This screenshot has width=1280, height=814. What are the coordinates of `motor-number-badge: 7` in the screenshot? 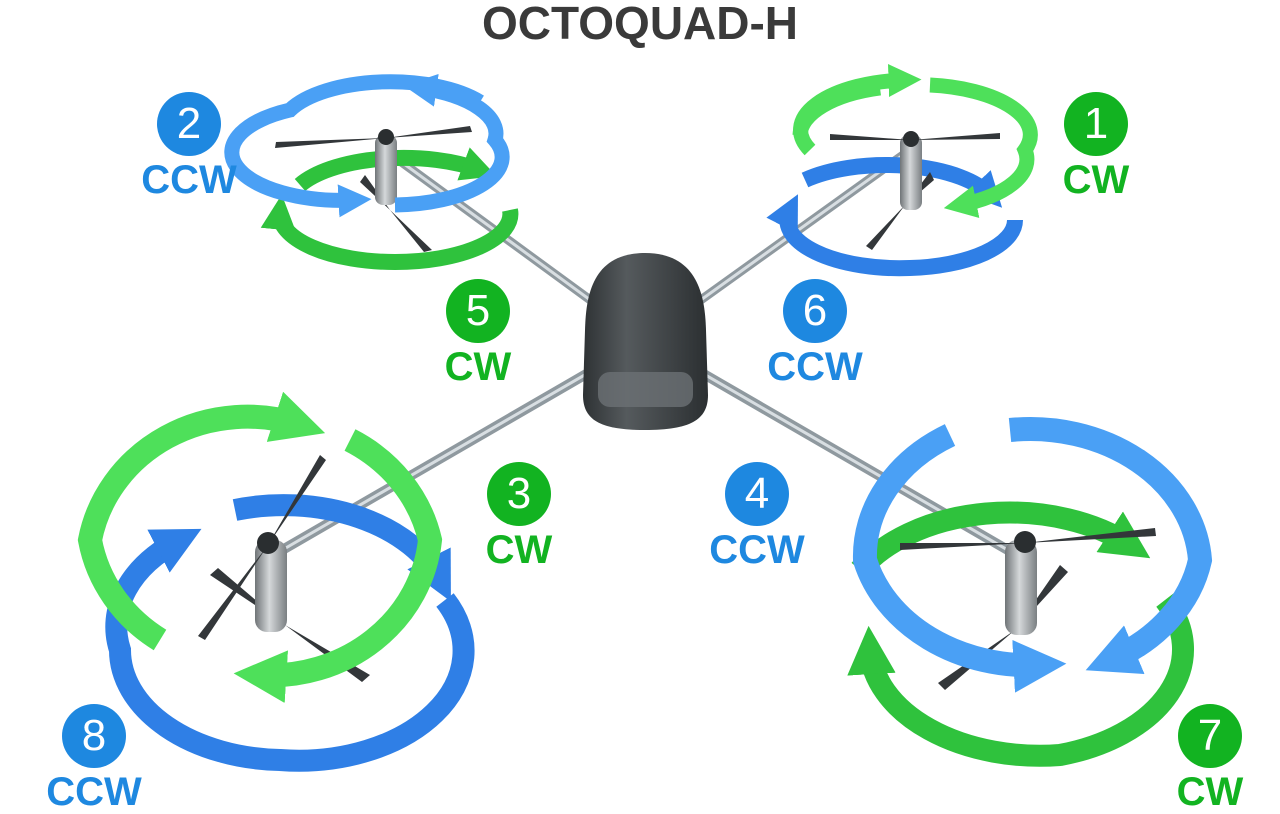 It's located at (1210, 736).